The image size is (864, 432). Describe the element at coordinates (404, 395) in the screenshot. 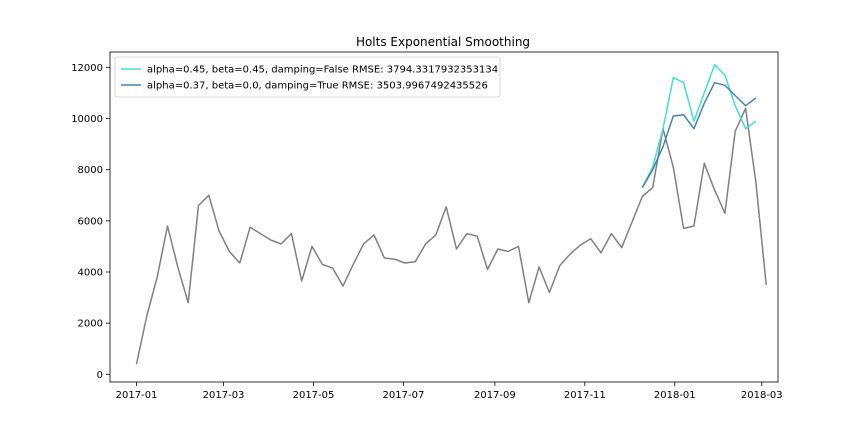

I see `x-tick-label: 2017-07` at that location.